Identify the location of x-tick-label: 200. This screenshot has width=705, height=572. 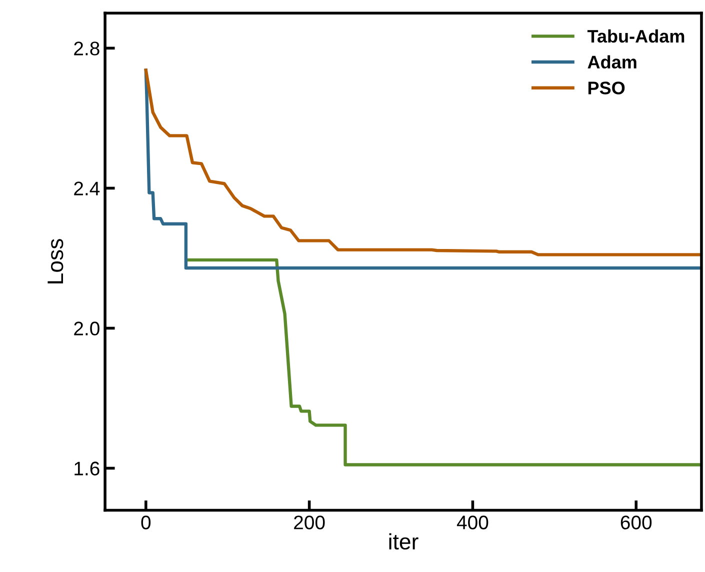
(309, 523).